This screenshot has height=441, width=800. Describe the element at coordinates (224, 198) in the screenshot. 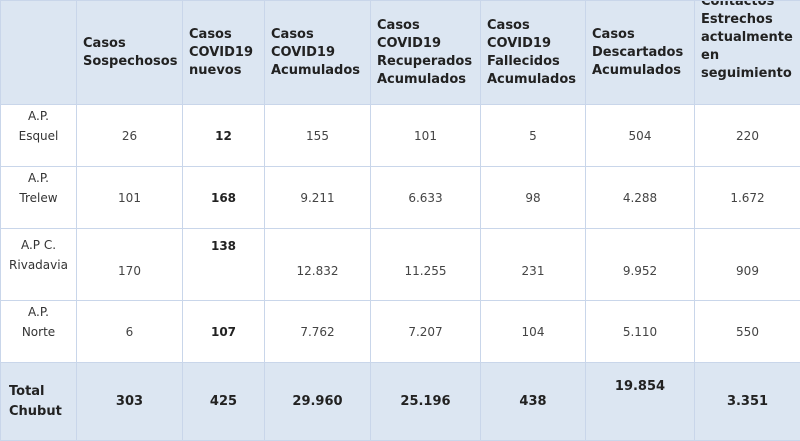

I see `table-cell: 168` at that location.